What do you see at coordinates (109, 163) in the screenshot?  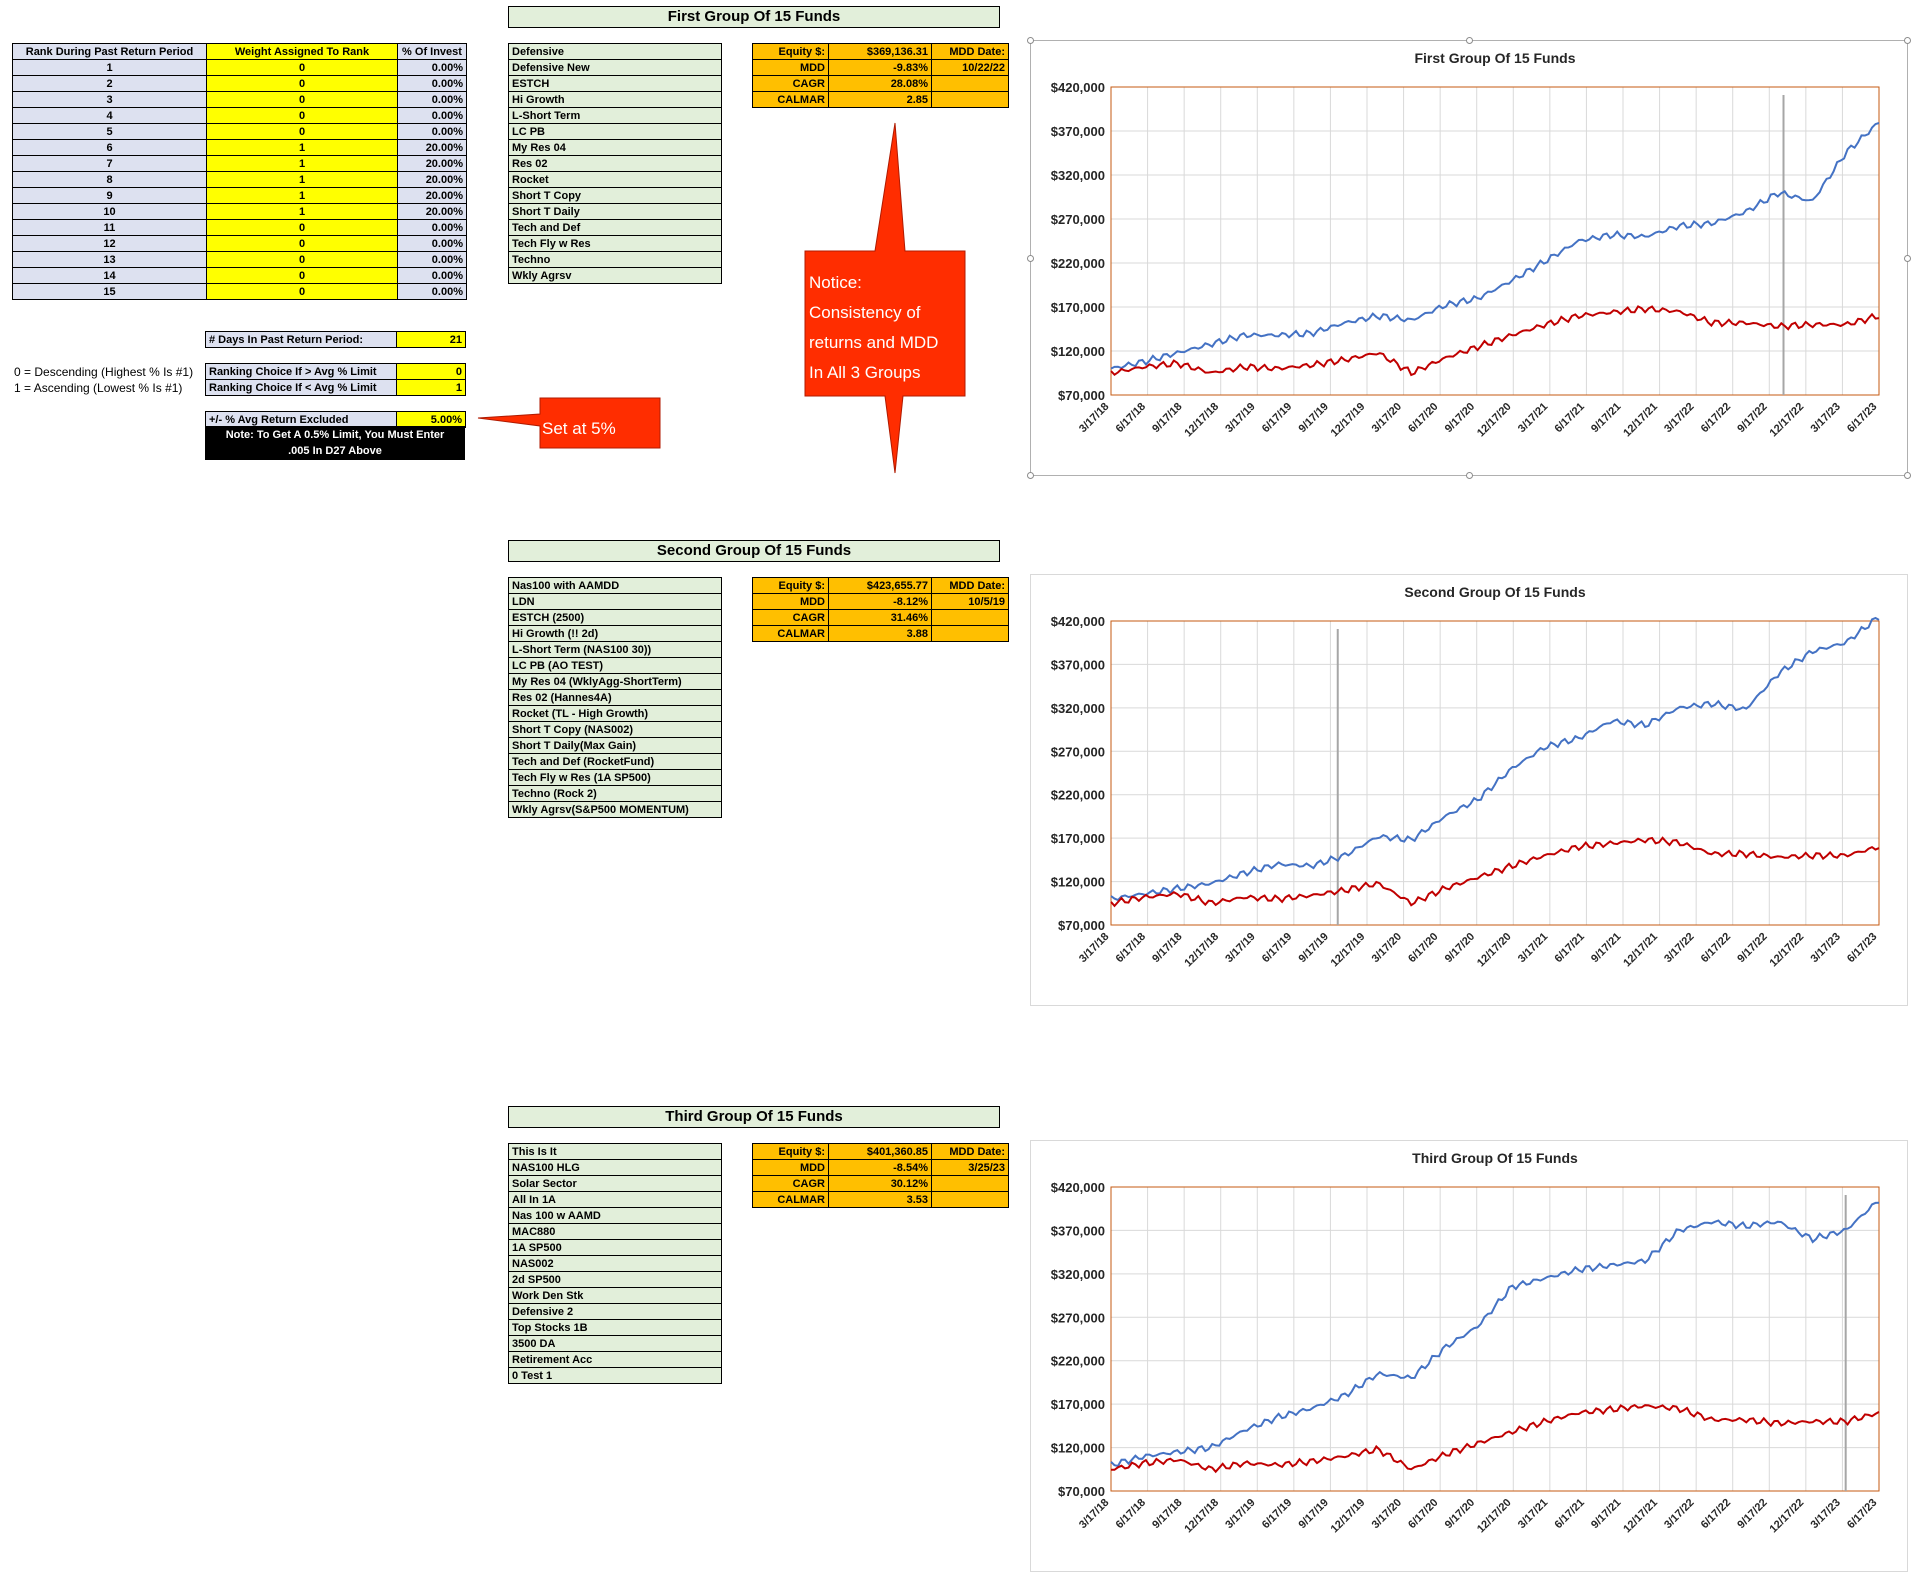 I see `rank-cell: 7` at bounding box center [109, 163].